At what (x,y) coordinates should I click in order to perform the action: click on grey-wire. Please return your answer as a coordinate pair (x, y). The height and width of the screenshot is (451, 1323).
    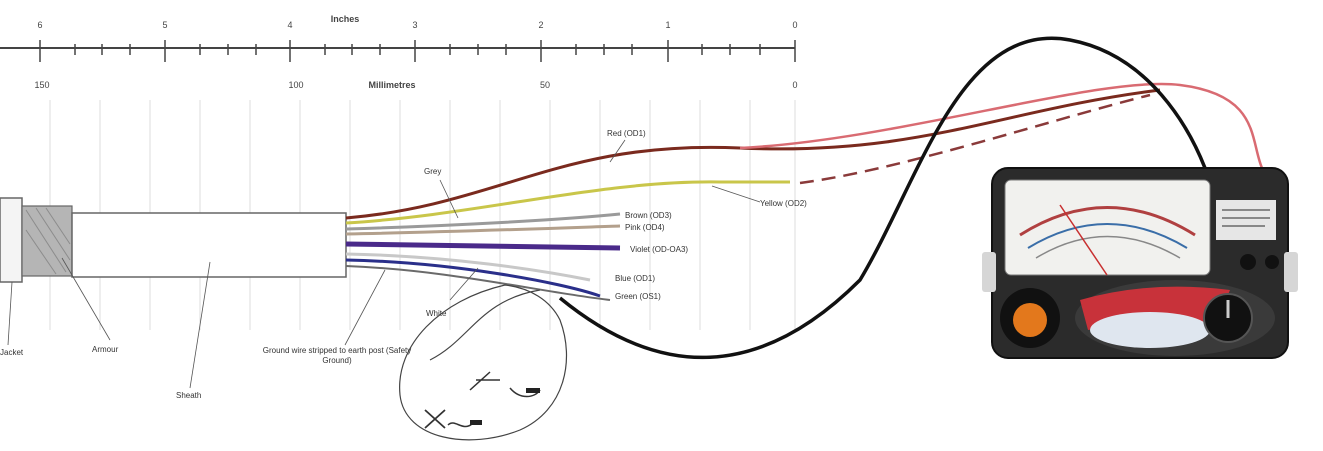
    Looking at the image, I should click on (483, 221).